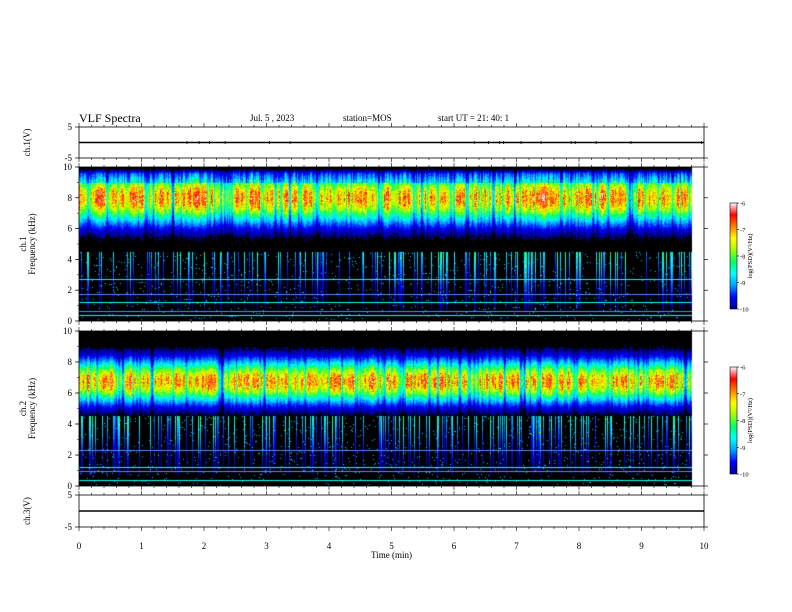 The image size is (792, 612). I want to click on start-time-label: start UT = 21: 40: 1, so click(474, 118).